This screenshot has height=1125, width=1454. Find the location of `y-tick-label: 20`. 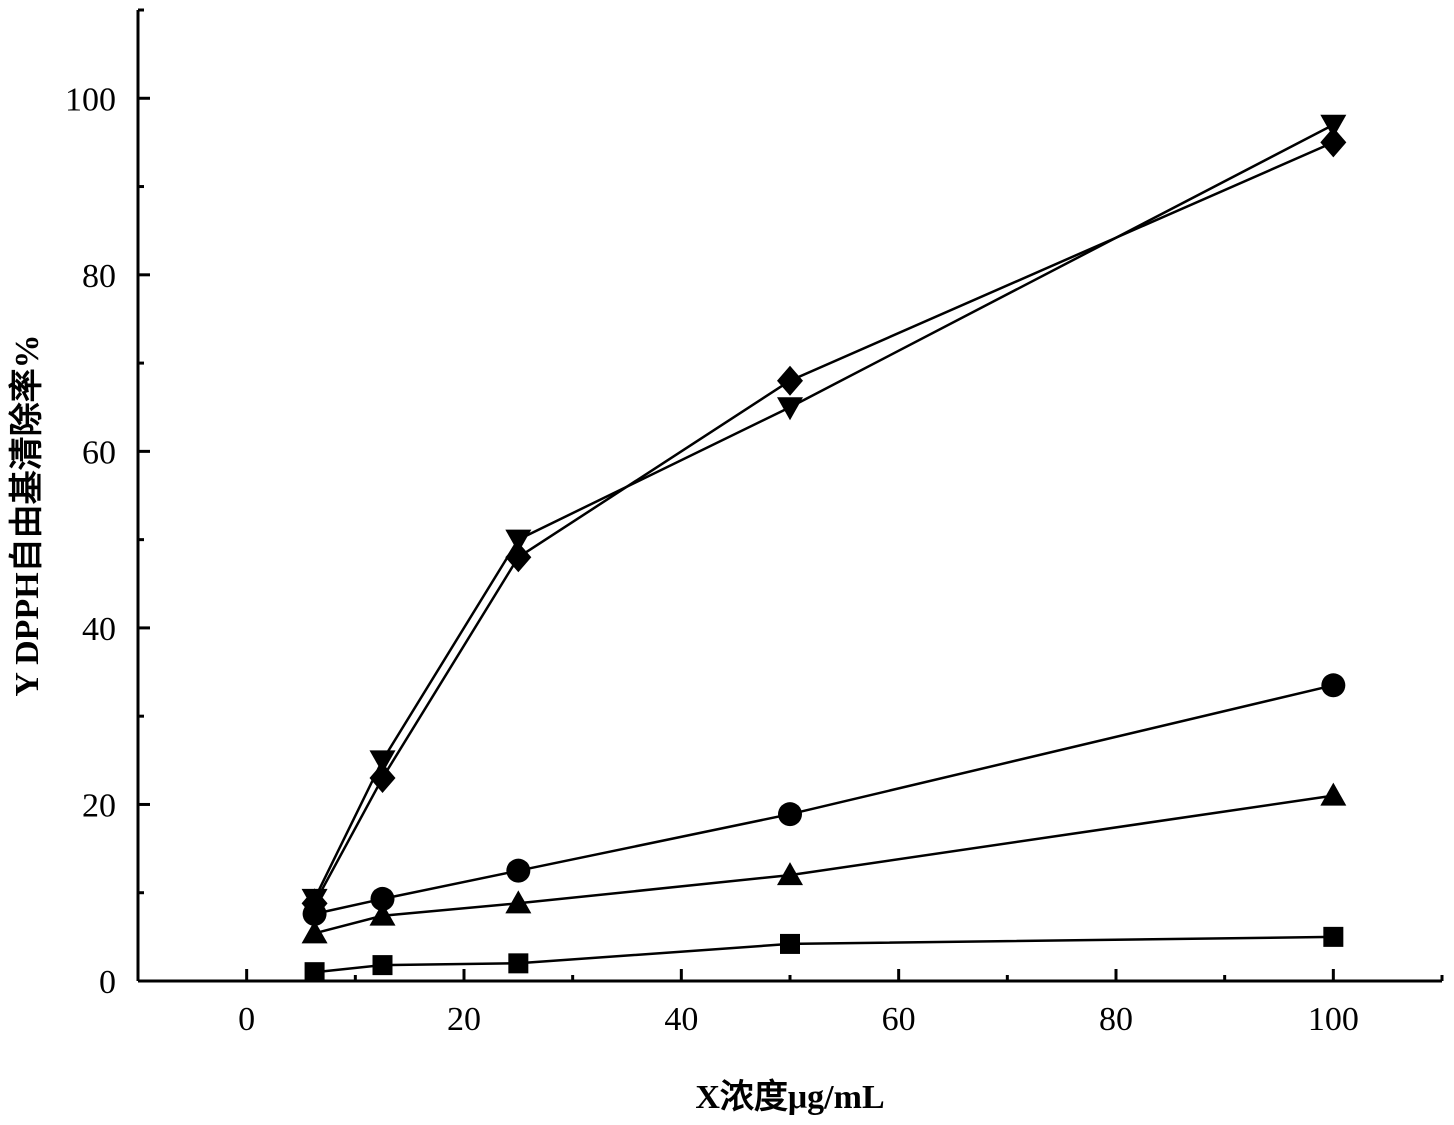

y-tick-label: 20 is located at coordinates (99, 805).